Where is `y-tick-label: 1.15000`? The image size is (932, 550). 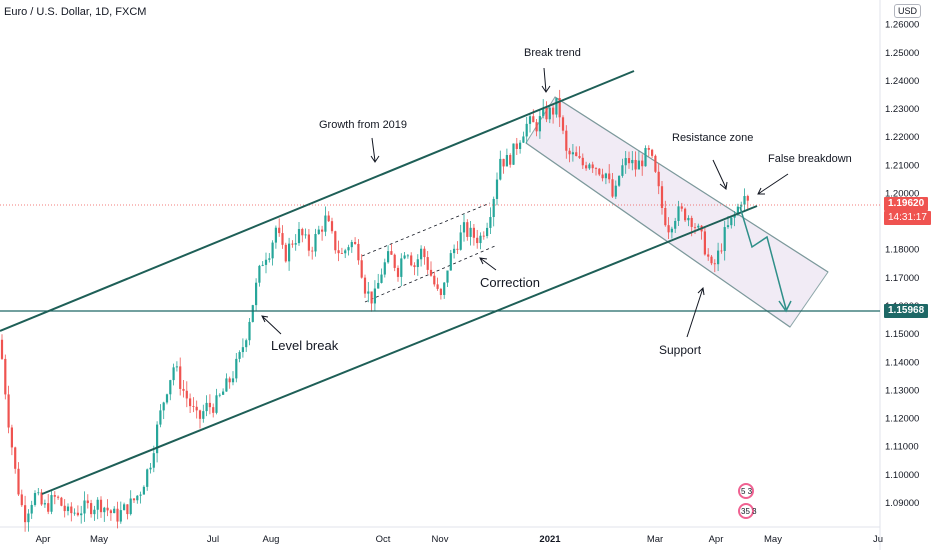
y-tick-label: 1.15000 is located at coordinates (902, 334).